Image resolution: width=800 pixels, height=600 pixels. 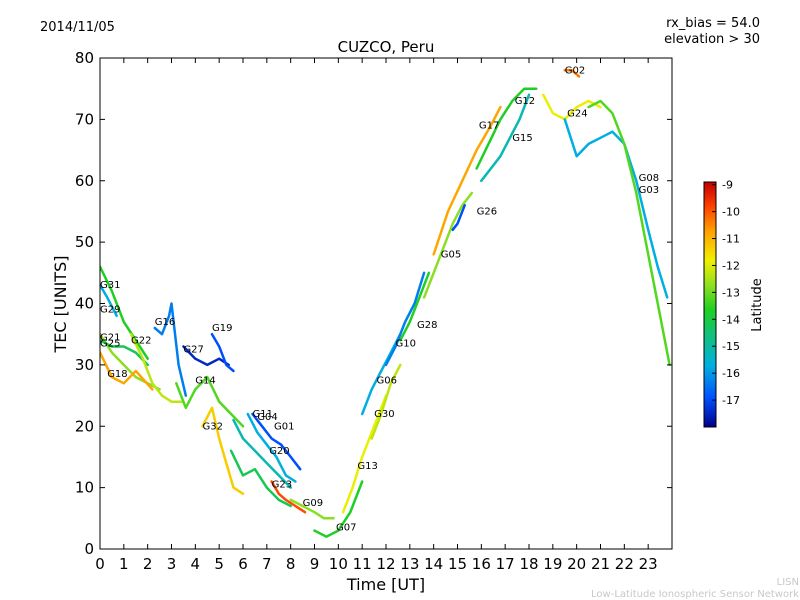 What do you see at coordinates (731, 373) in the screenshot?
I see `colorbar-tick-label: -16` at bounding box center [731, 373].